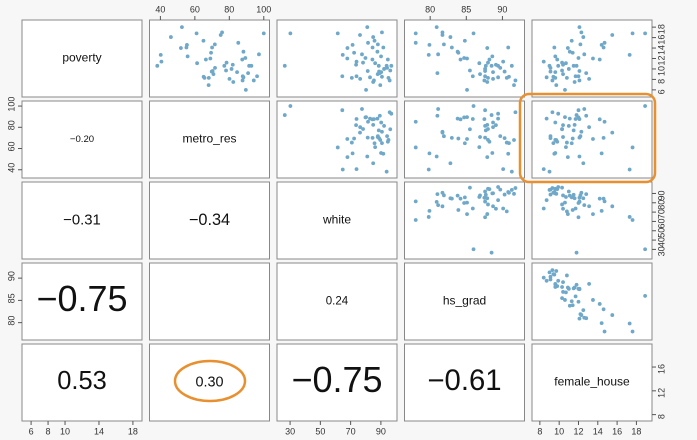 Image resolution: width=697 pixels, height=440 pixels. Describe the element at coordinates (502, 9) in the screenshot. I see `x-tick-label: 90` at that location.